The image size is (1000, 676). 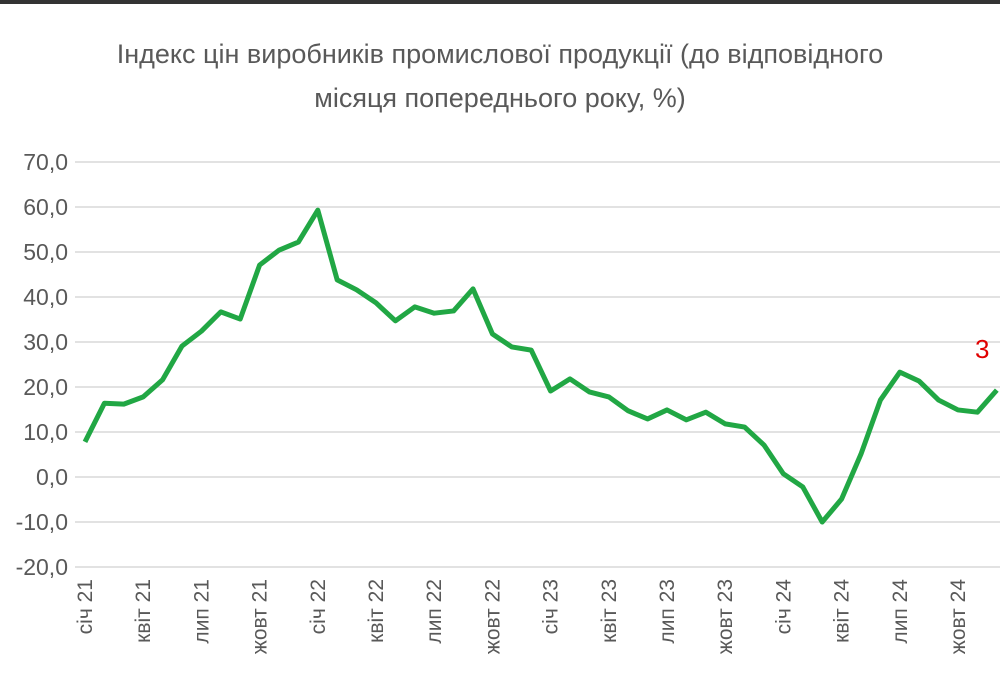 I want to click on x-tick-label: січ 24, so click(x=783, y=607).